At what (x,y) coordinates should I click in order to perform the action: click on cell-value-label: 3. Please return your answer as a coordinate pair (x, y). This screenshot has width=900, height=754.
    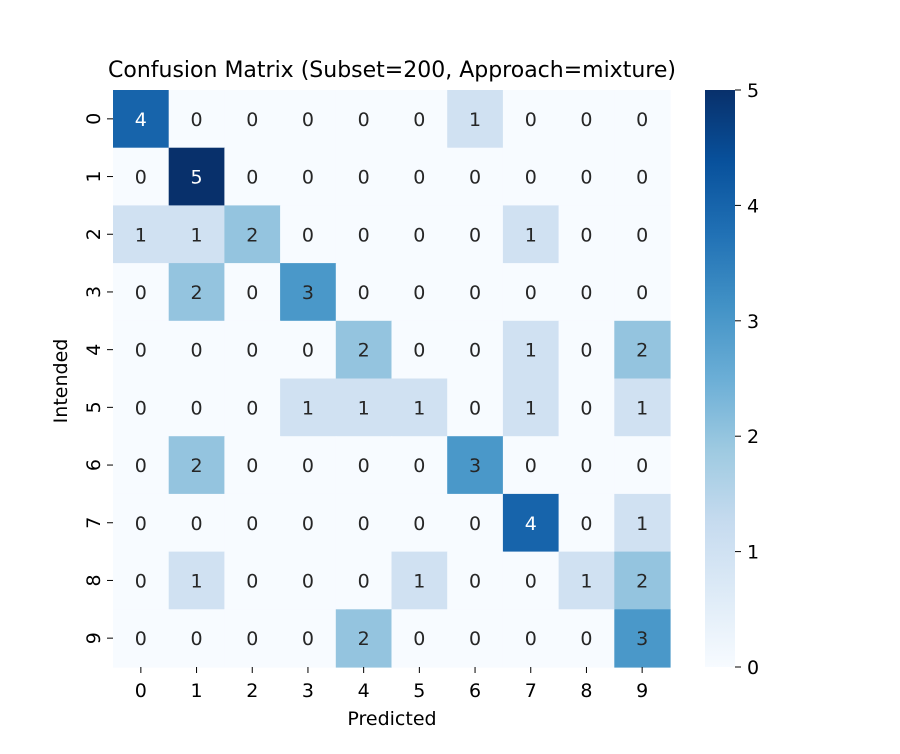
    Looking at the image, I should click on (475, 466).